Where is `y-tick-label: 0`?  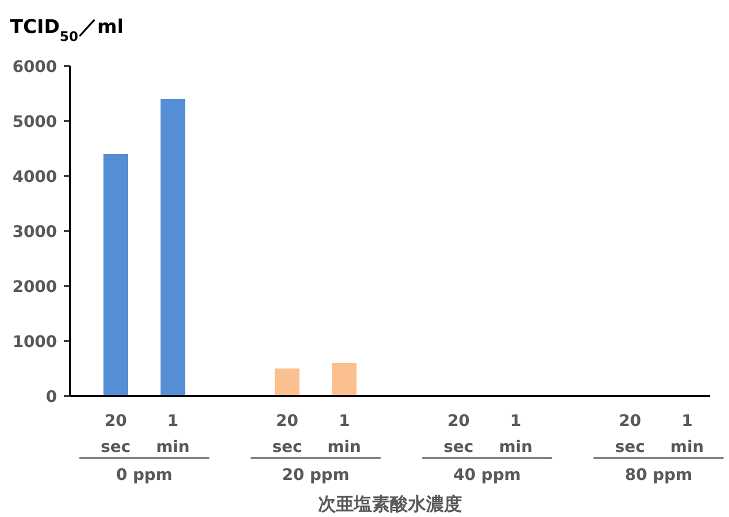 y-tick-label: 0 is located at coordinates (51, 396).